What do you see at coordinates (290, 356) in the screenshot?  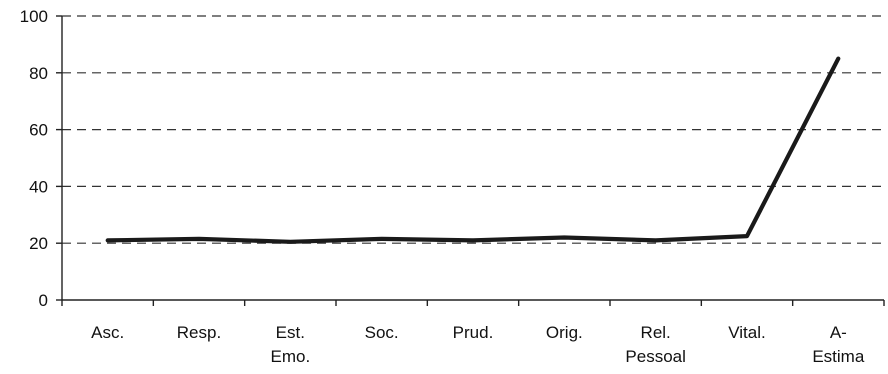 I see `x-tick-label-line: Emo.` at bounding box center [290, 356].